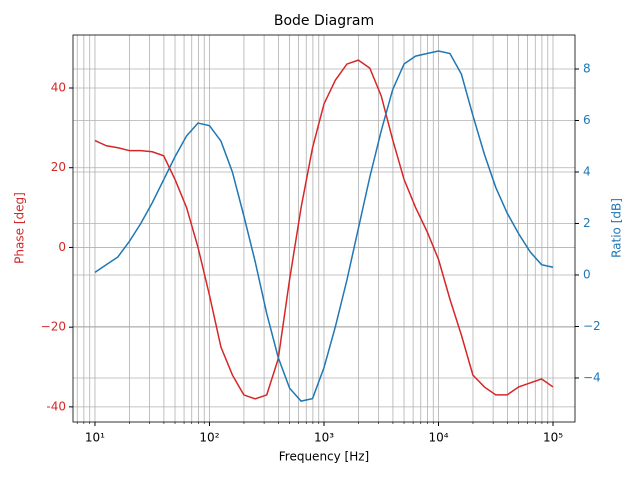  What do you see at coordinates (587, 274) in the screenshot?
I see `y2-tick-label: 0` at bounding box center [587, 274].